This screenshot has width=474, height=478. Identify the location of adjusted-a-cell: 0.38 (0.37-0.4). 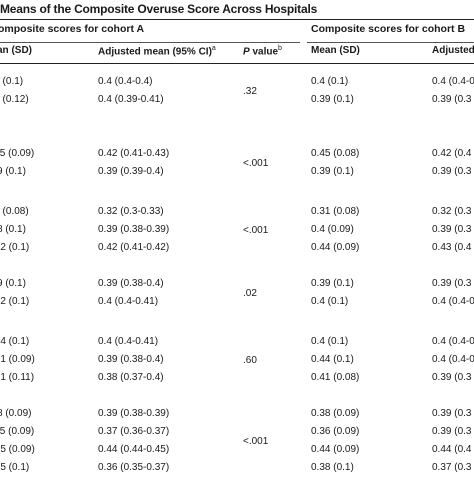
(131, 377).